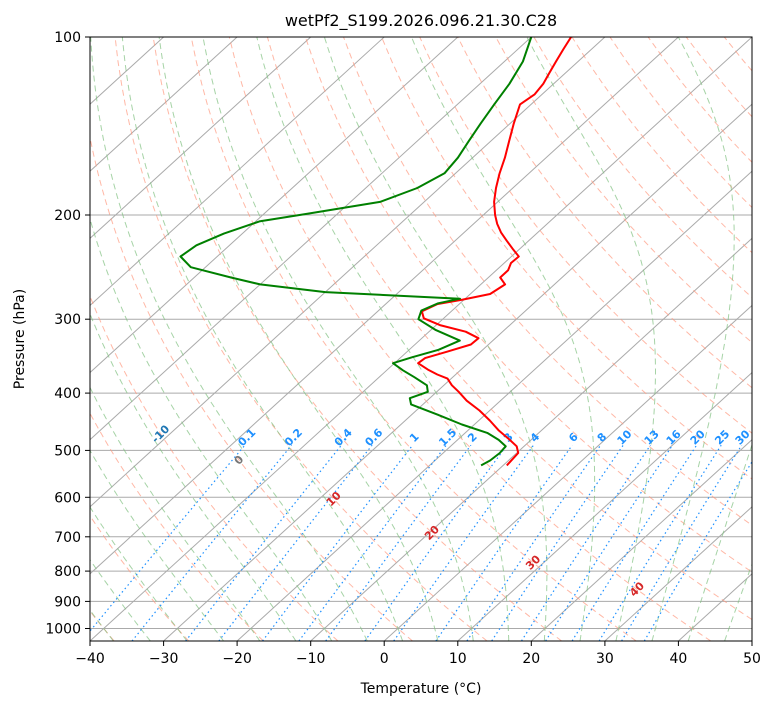 The width and height of the screenshot is (775, 708). Describe the element at coordinates (421, 21) in the screenshot. I see `chart-title: wetPf2_S199.2026.096.21.30.C28` at that location.